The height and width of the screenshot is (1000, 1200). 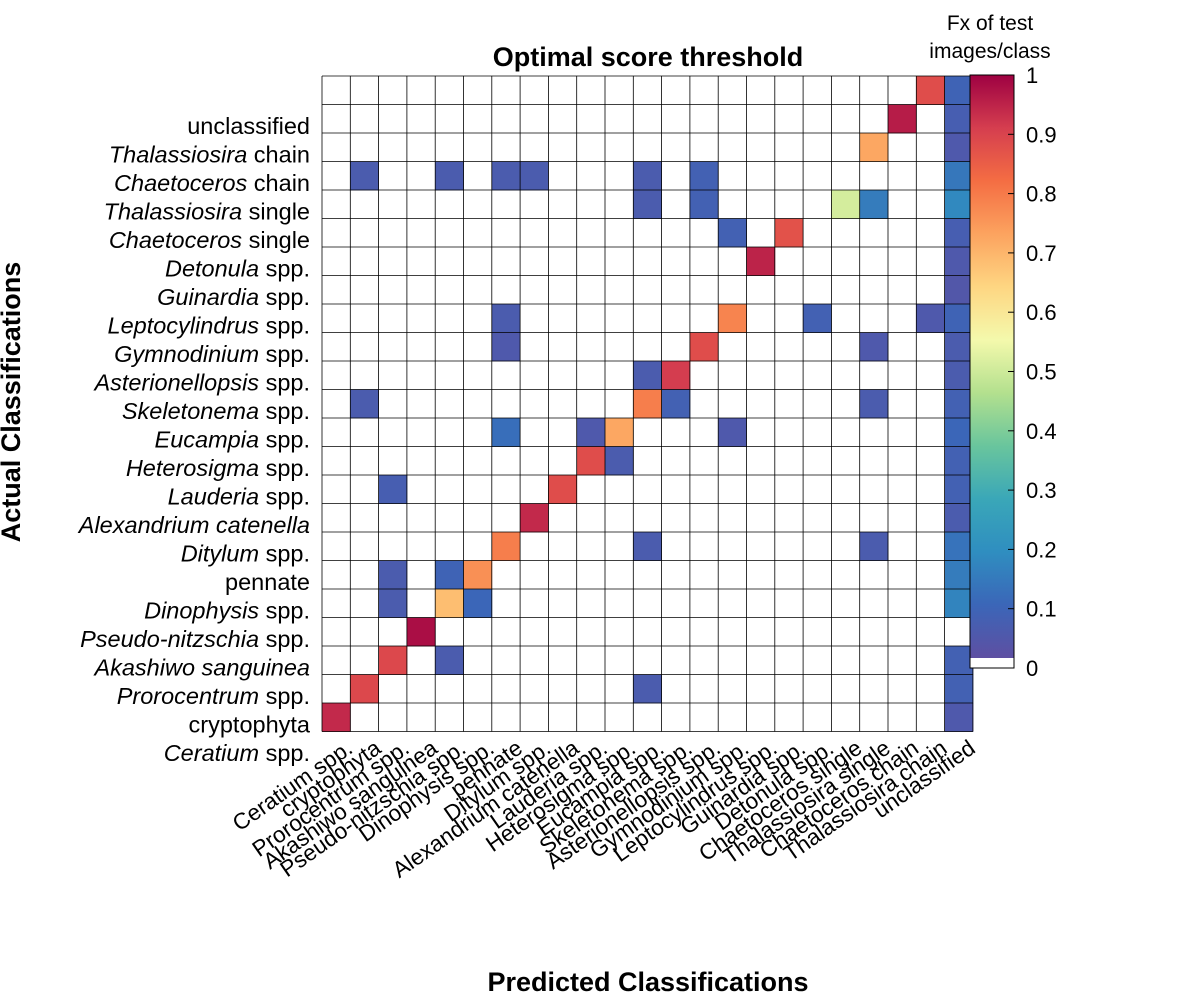 I want to click on row-label-italic: Akashiwo sanguinea, so click(x=201, y=667).